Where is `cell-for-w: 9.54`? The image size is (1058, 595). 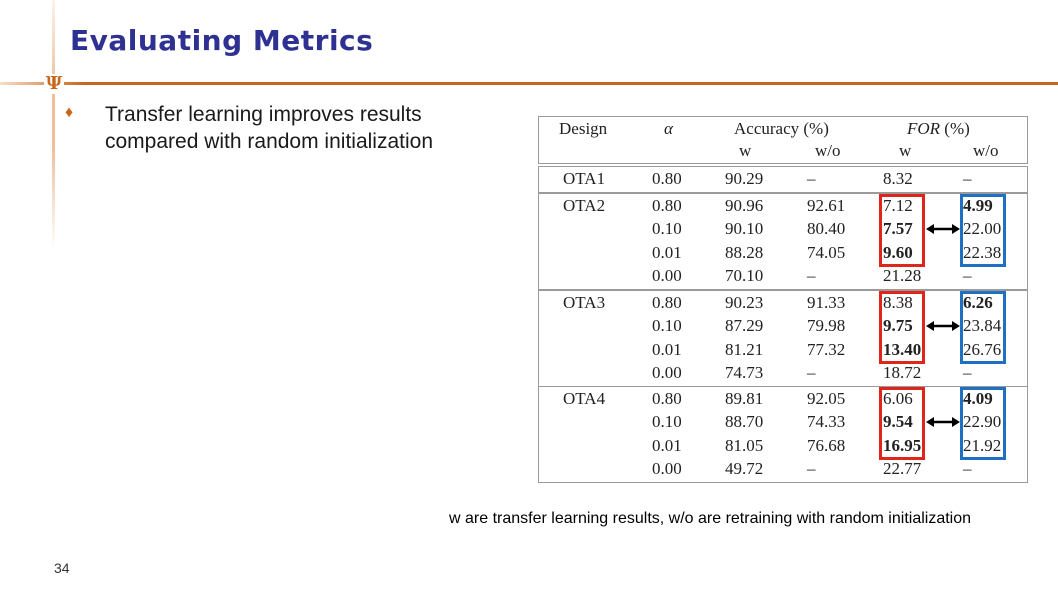
cell-for-w: 9.54 is located at coordinates (898, 422).